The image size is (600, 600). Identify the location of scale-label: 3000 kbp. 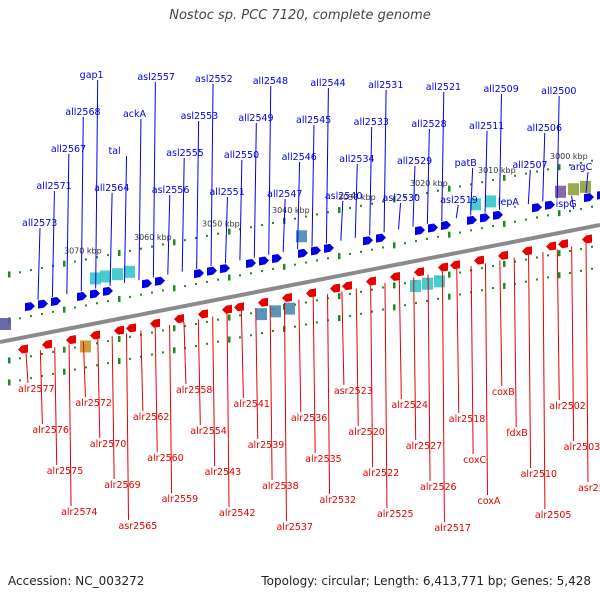
(569, 156).